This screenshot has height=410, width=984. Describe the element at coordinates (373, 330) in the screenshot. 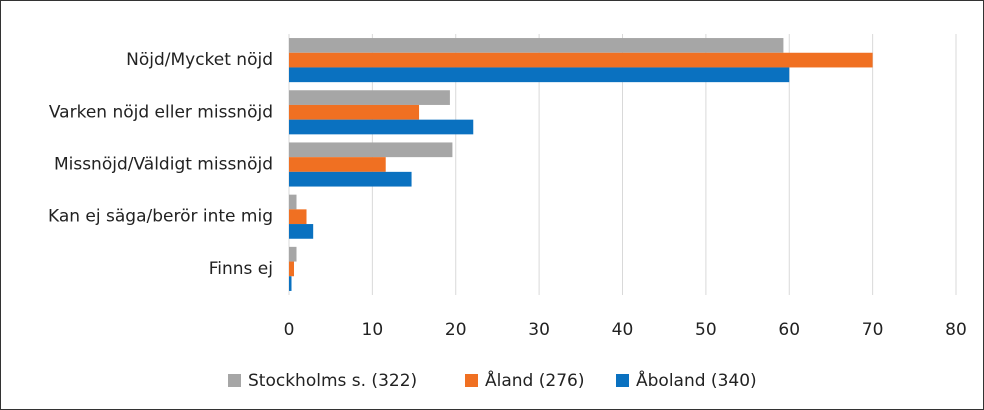

I see `x-tick-label: 10` at that location.